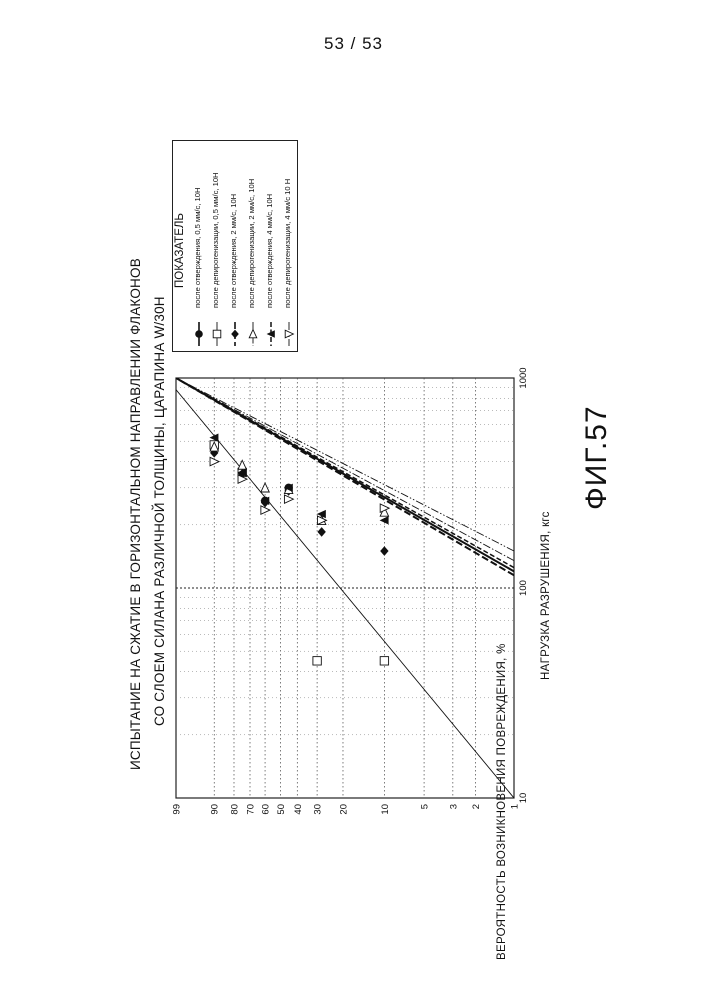 This screenshot has width=707, height=1000. I want to click on y-tick-label: 80, so click(234, 809).